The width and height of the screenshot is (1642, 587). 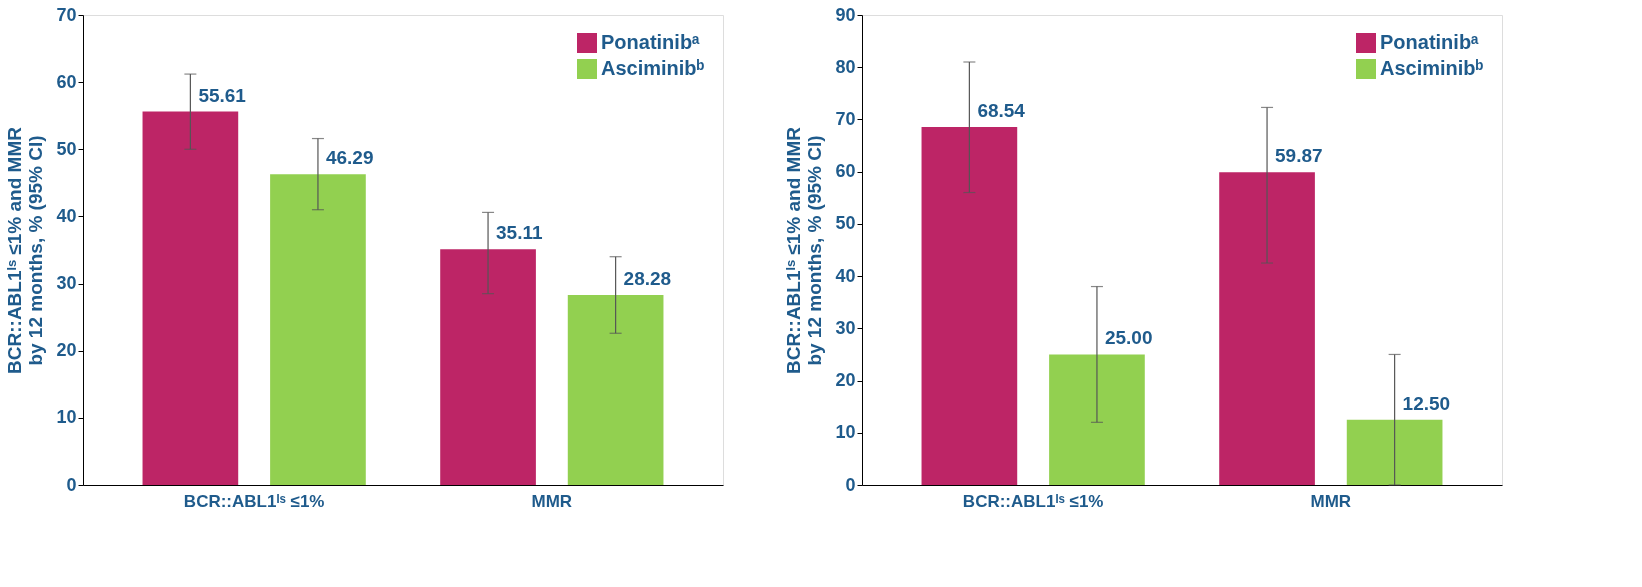 What do you see at coordinates (222, 95) in the screenshot?
I see `data-label: 55.61` at bounding box center [222, 95].